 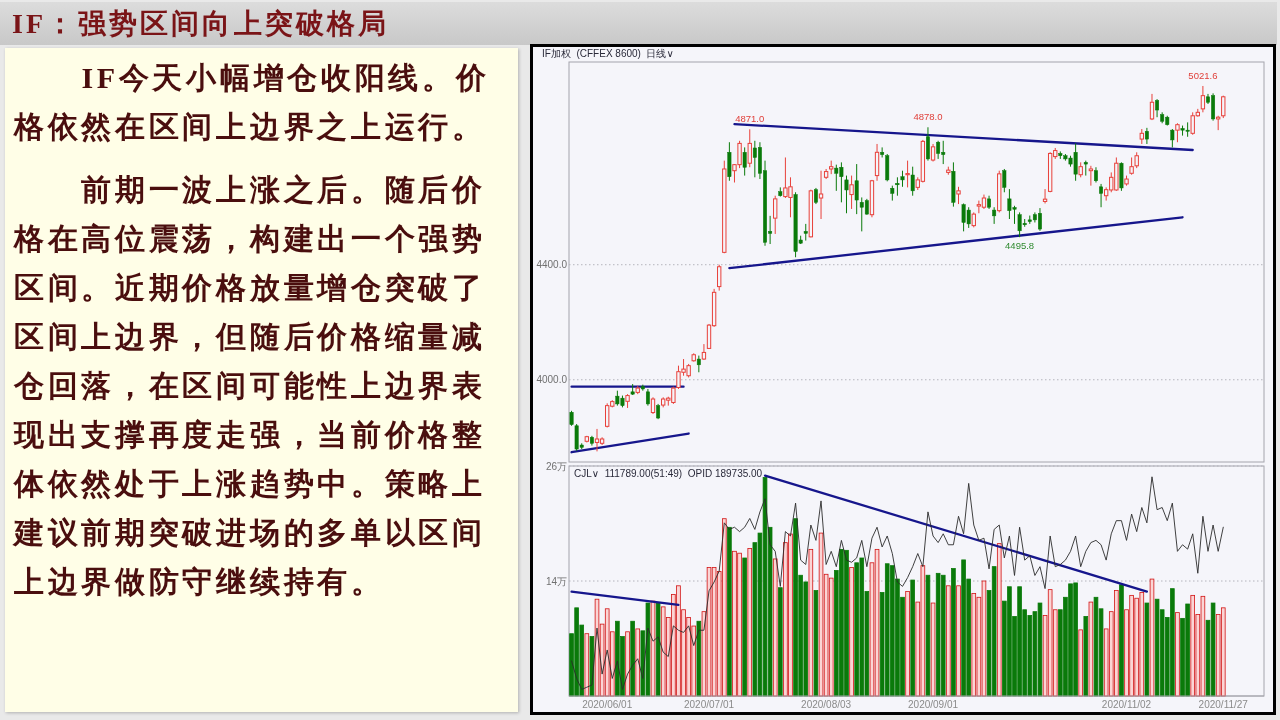 I want to click on y-tick-label: 14万, so click(x=556, y=581).